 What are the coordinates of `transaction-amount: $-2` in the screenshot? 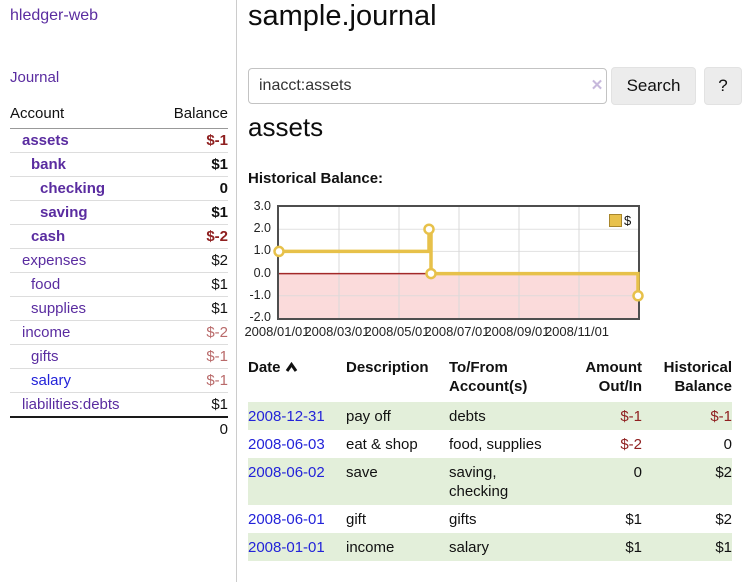 It's located at (631, 444).